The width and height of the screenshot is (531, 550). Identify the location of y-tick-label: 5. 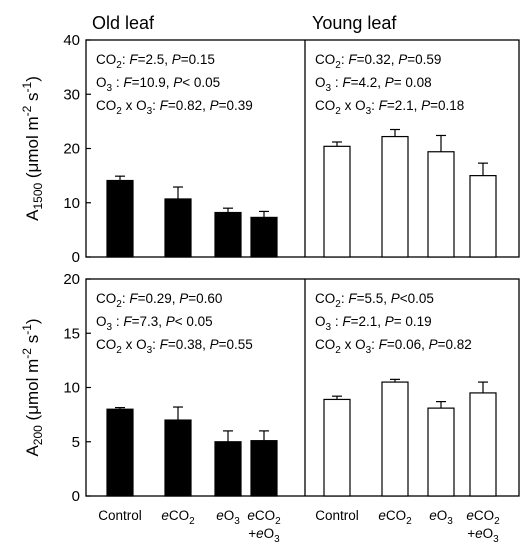
(76, 442).